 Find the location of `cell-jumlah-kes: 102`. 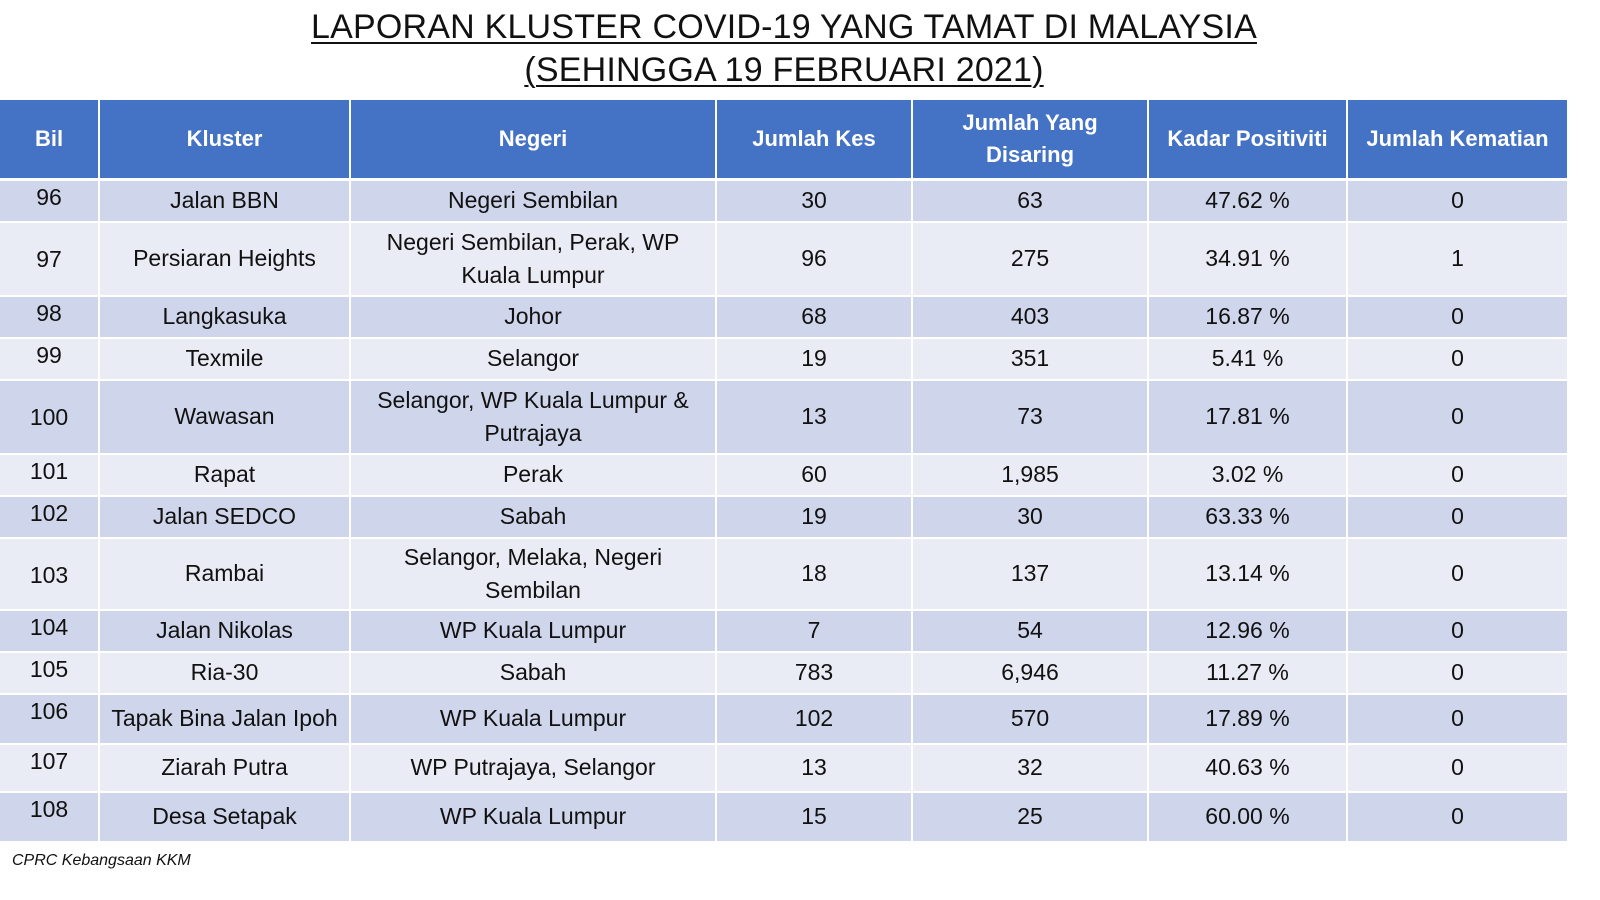

cell-jumlah-kes: 102 is located at coordinates (814, 719).